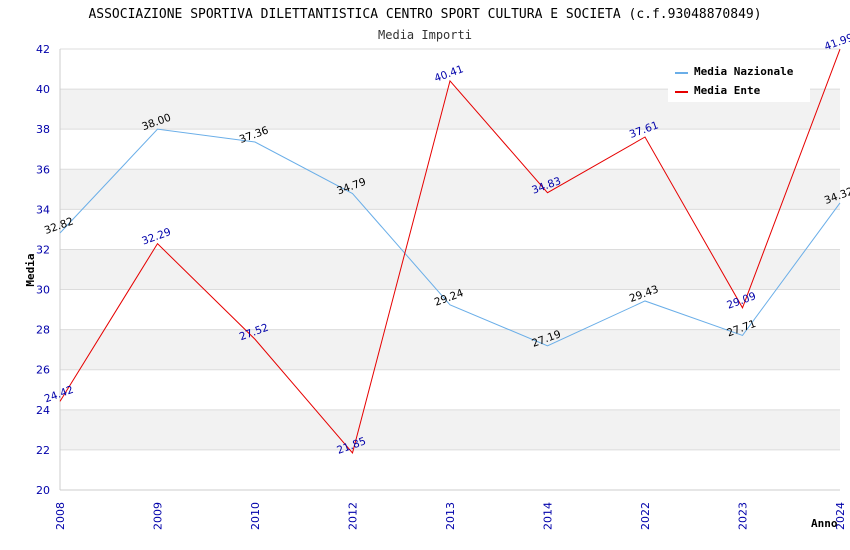 This screenshot has height=550, width=850. What do you see at coordinates (353, 516) in the screenshot?
I see `x-tick-label: 2012` at bounding box center [353, 516].